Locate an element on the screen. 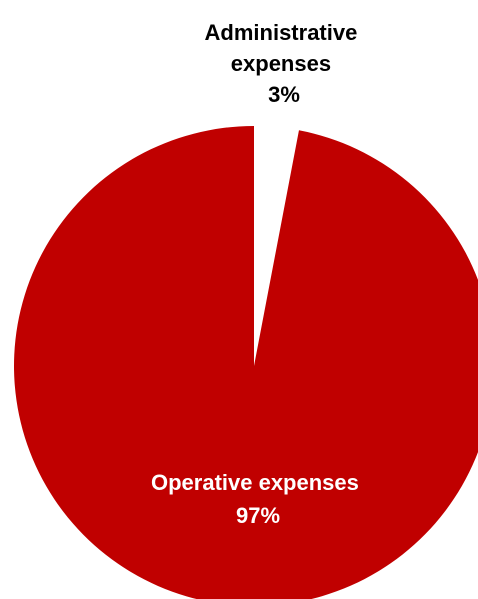 Image resolution: width=478 pixels, height=599 pixels. slice-value-operative: 97% is located at coordinates (258, 515).